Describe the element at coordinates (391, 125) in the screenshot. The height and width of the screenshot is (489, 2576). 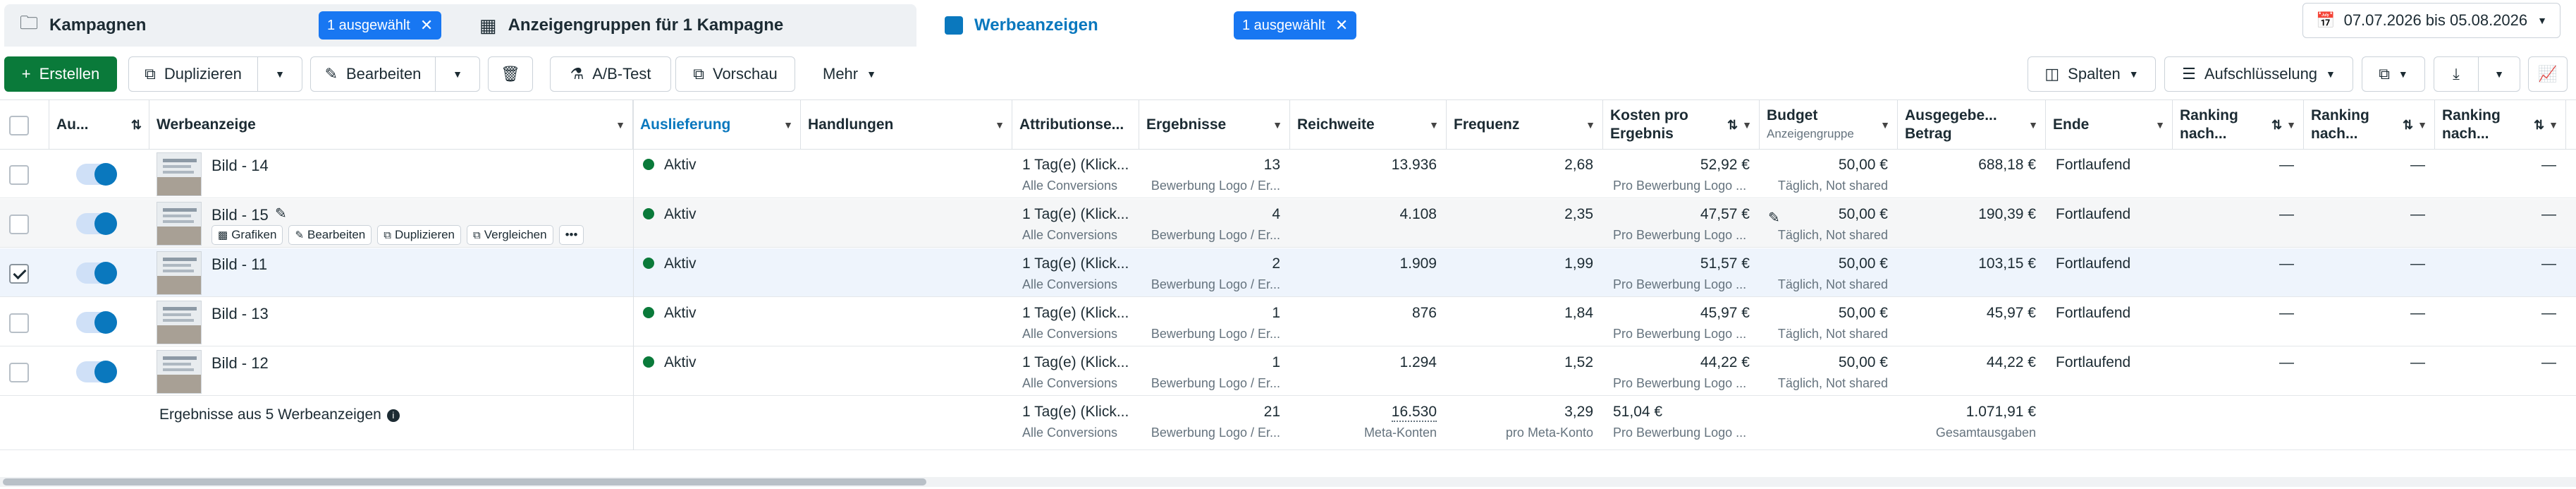
I see `header-ad-name: Werbeanzeige ▼` at that location.